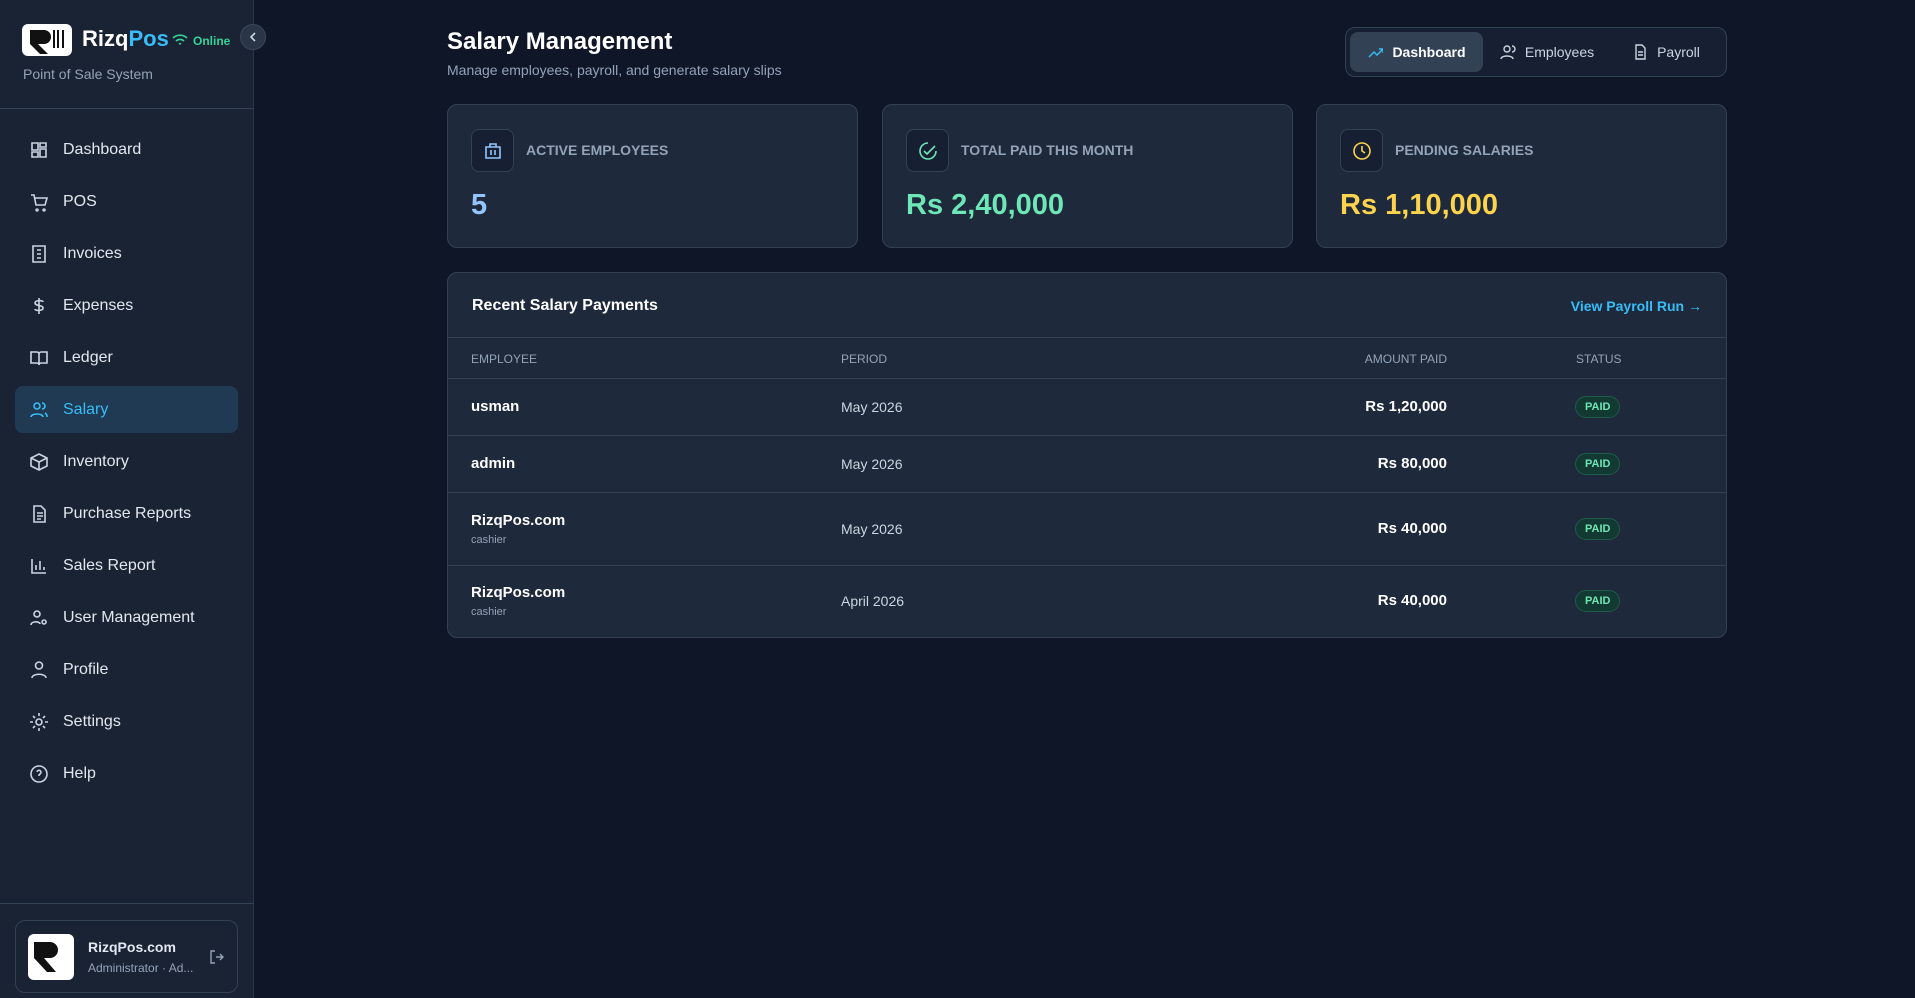 The width and height of the screenshot is (1915, 998). What do you see at coordinates (86, 669) in the screenshot?
I see `nav-label: Profile` at bounding box center [86, 669].